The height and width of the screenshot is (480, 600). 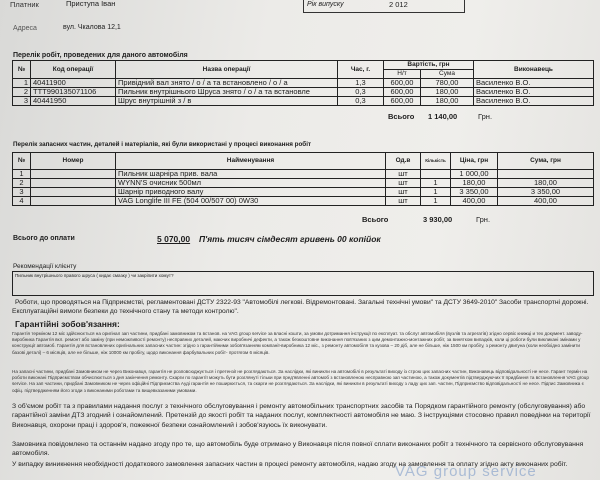 What do you see at coordinates (474, 183) in the screenshot?
I see `cell-price: 180,00` at bounding box center [474, 183].